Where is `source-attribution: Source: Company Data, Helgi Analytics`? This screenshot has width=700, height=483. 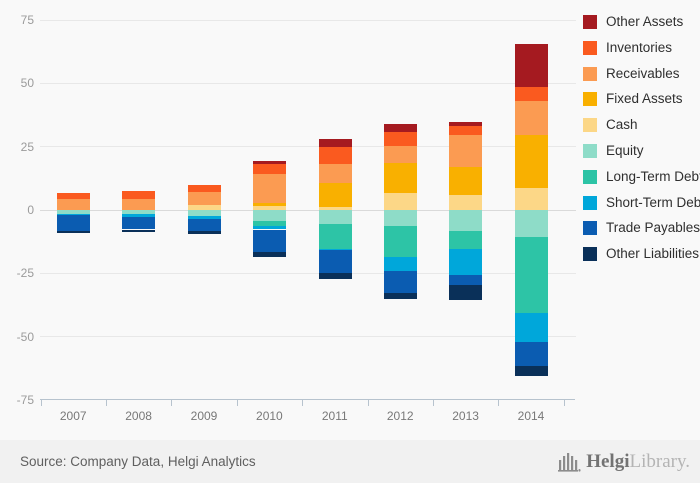
source-attribution: Source: Company Data, Helgi Analytics is located at coordinates (138, 461).